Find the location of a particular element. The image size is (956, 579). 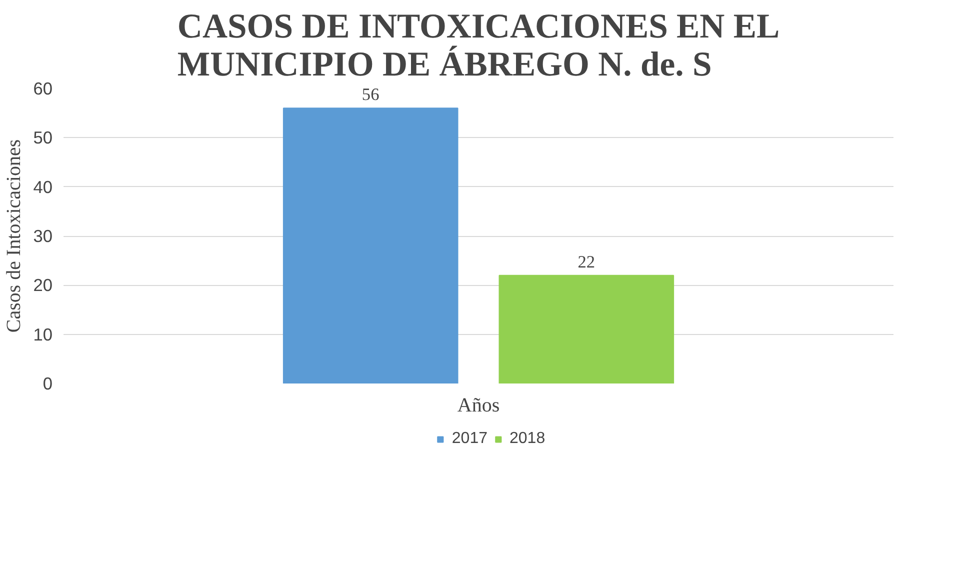

chart-title: CASOS DE INTOXICACIONES EN EL MUNICIPIO DE ÁBREGO N. de. S is located at coordinates (478, 46).